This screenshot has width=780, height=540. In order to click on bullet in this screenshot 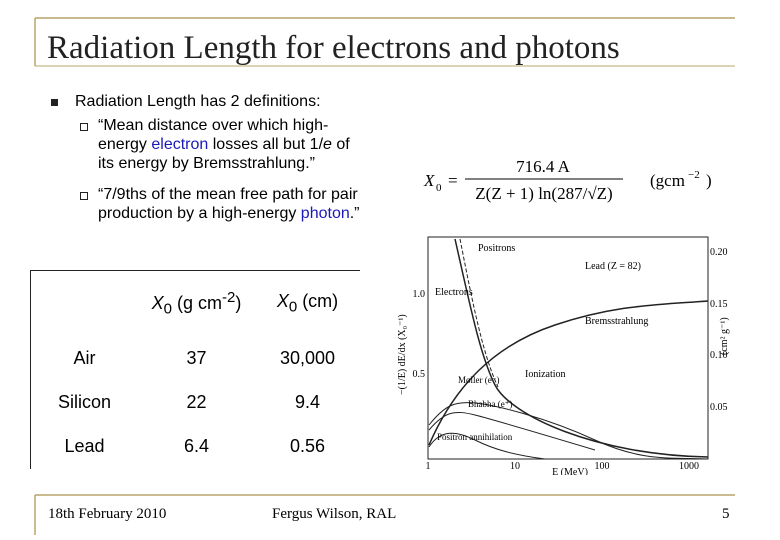, I will do `click(54, 102)`.